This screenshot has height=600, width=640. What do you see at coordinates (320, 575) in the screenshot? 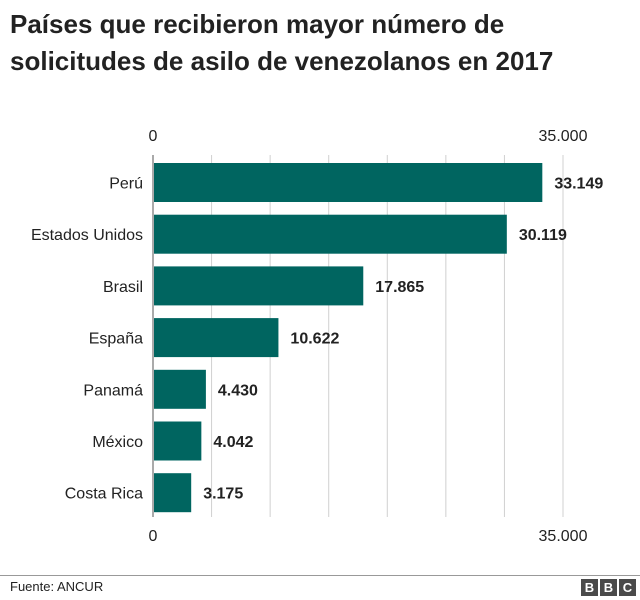
I see `footer-divider` at bounding box center [320, 575].